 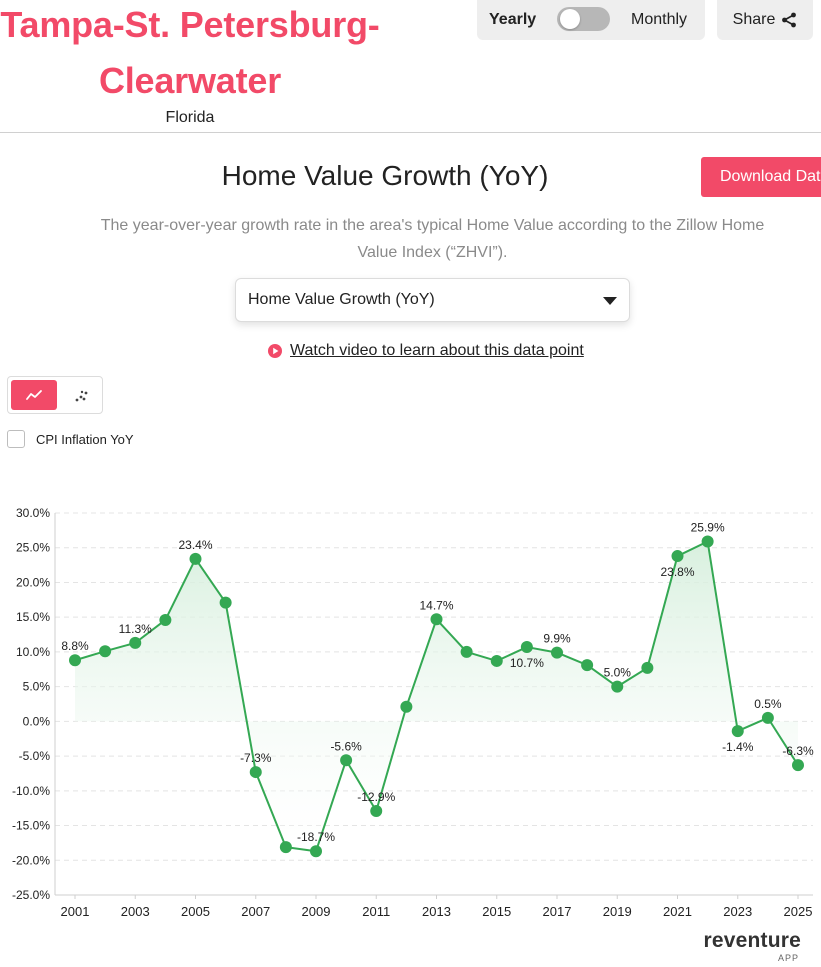 I want to click on play-icon, so click(x=275, y=351).